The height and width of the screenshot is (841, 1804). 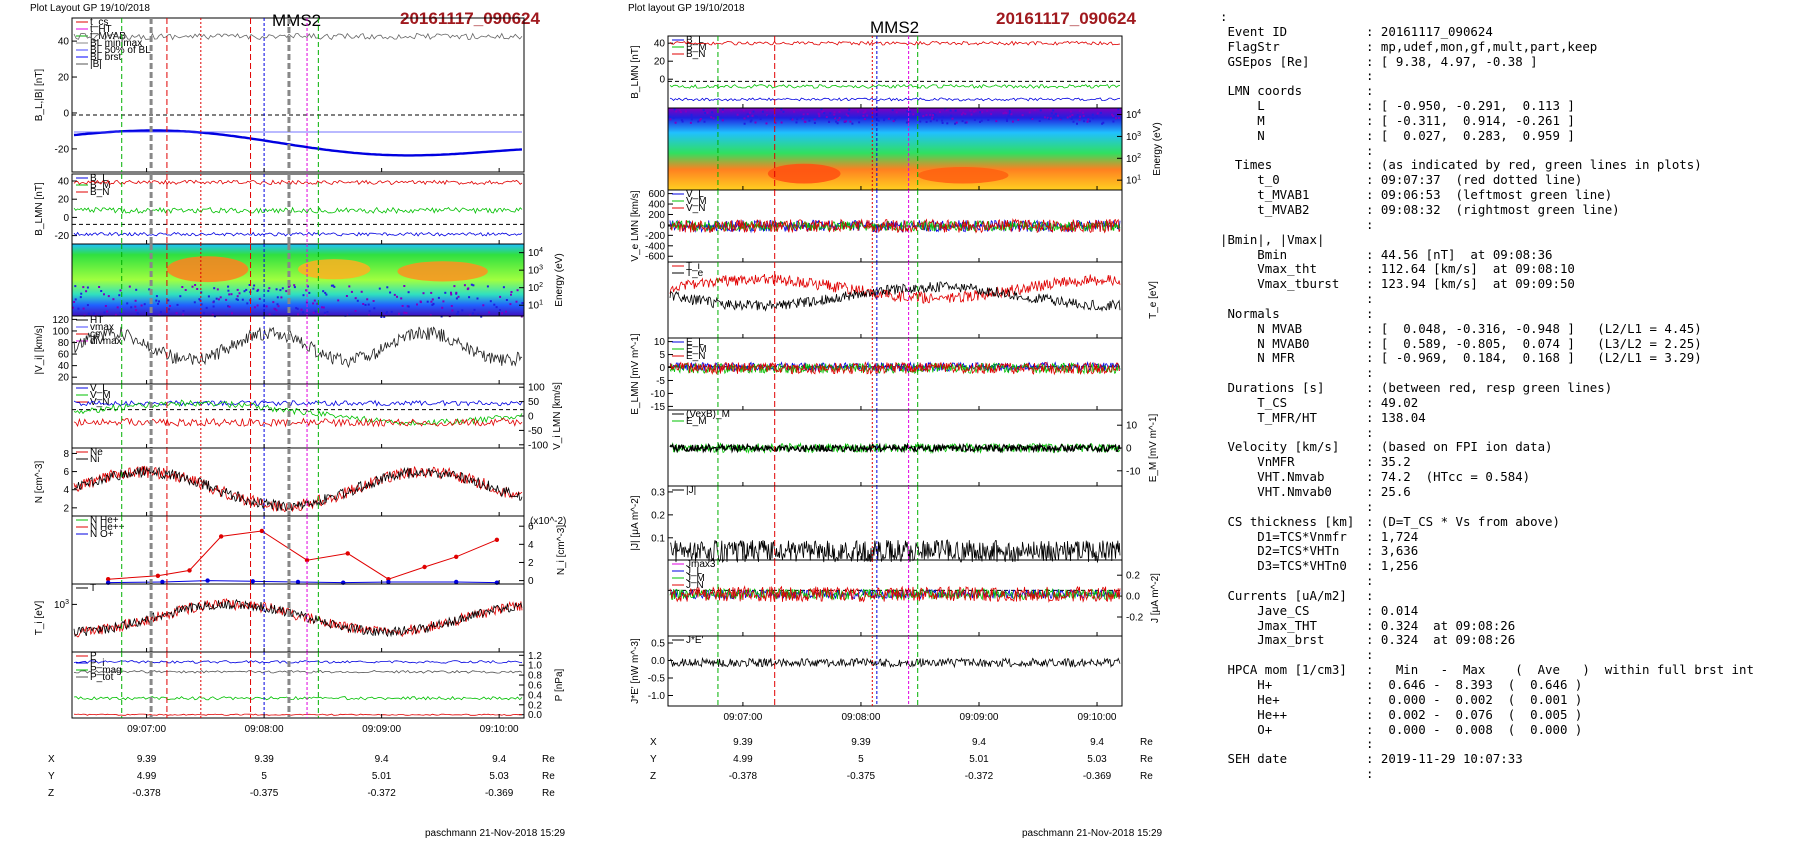 I want to click on info-value: : (between red, resp green lines), so click(x=1489, y=388).